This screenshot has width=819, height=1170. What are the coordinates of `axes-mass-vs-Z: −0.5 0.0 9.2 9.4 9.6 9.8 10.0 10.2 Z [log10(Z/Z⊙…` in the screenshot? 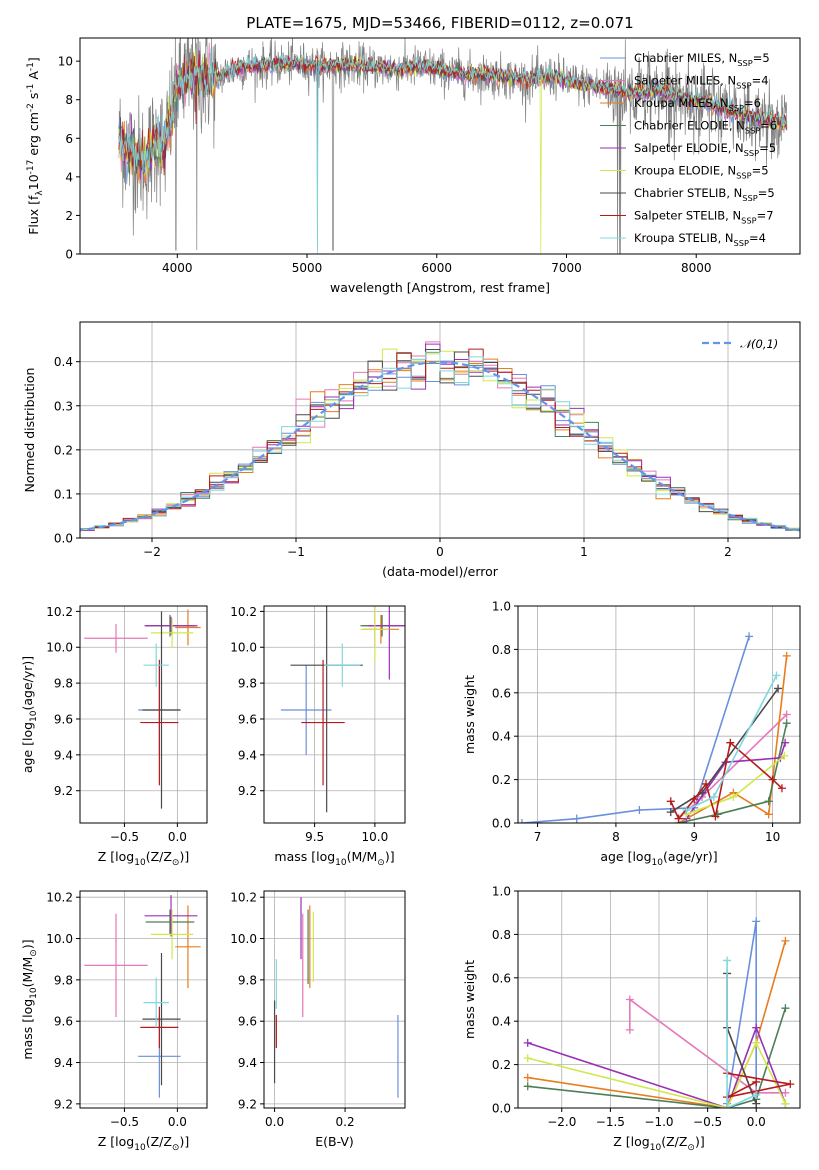 It's located at (114, 1021).